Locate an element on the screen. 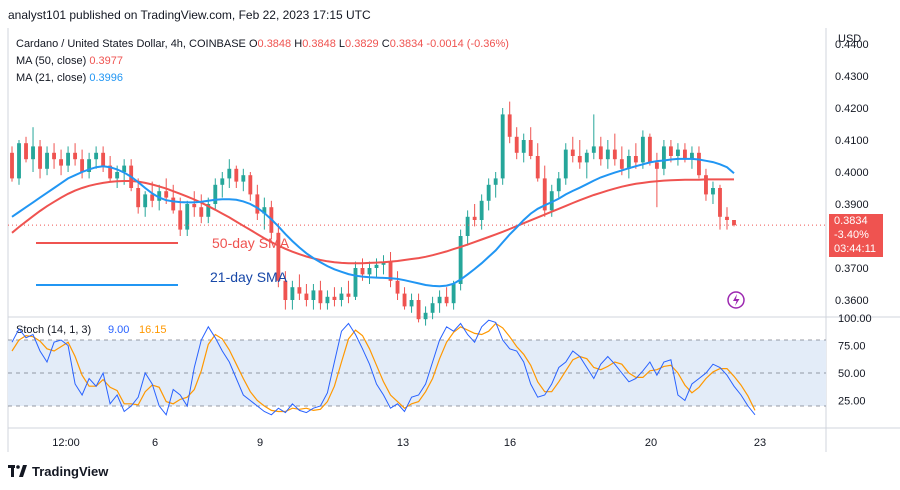  ma50-legend-row: MA (50, close) 0.3977 is located at coordinates (262, 61).